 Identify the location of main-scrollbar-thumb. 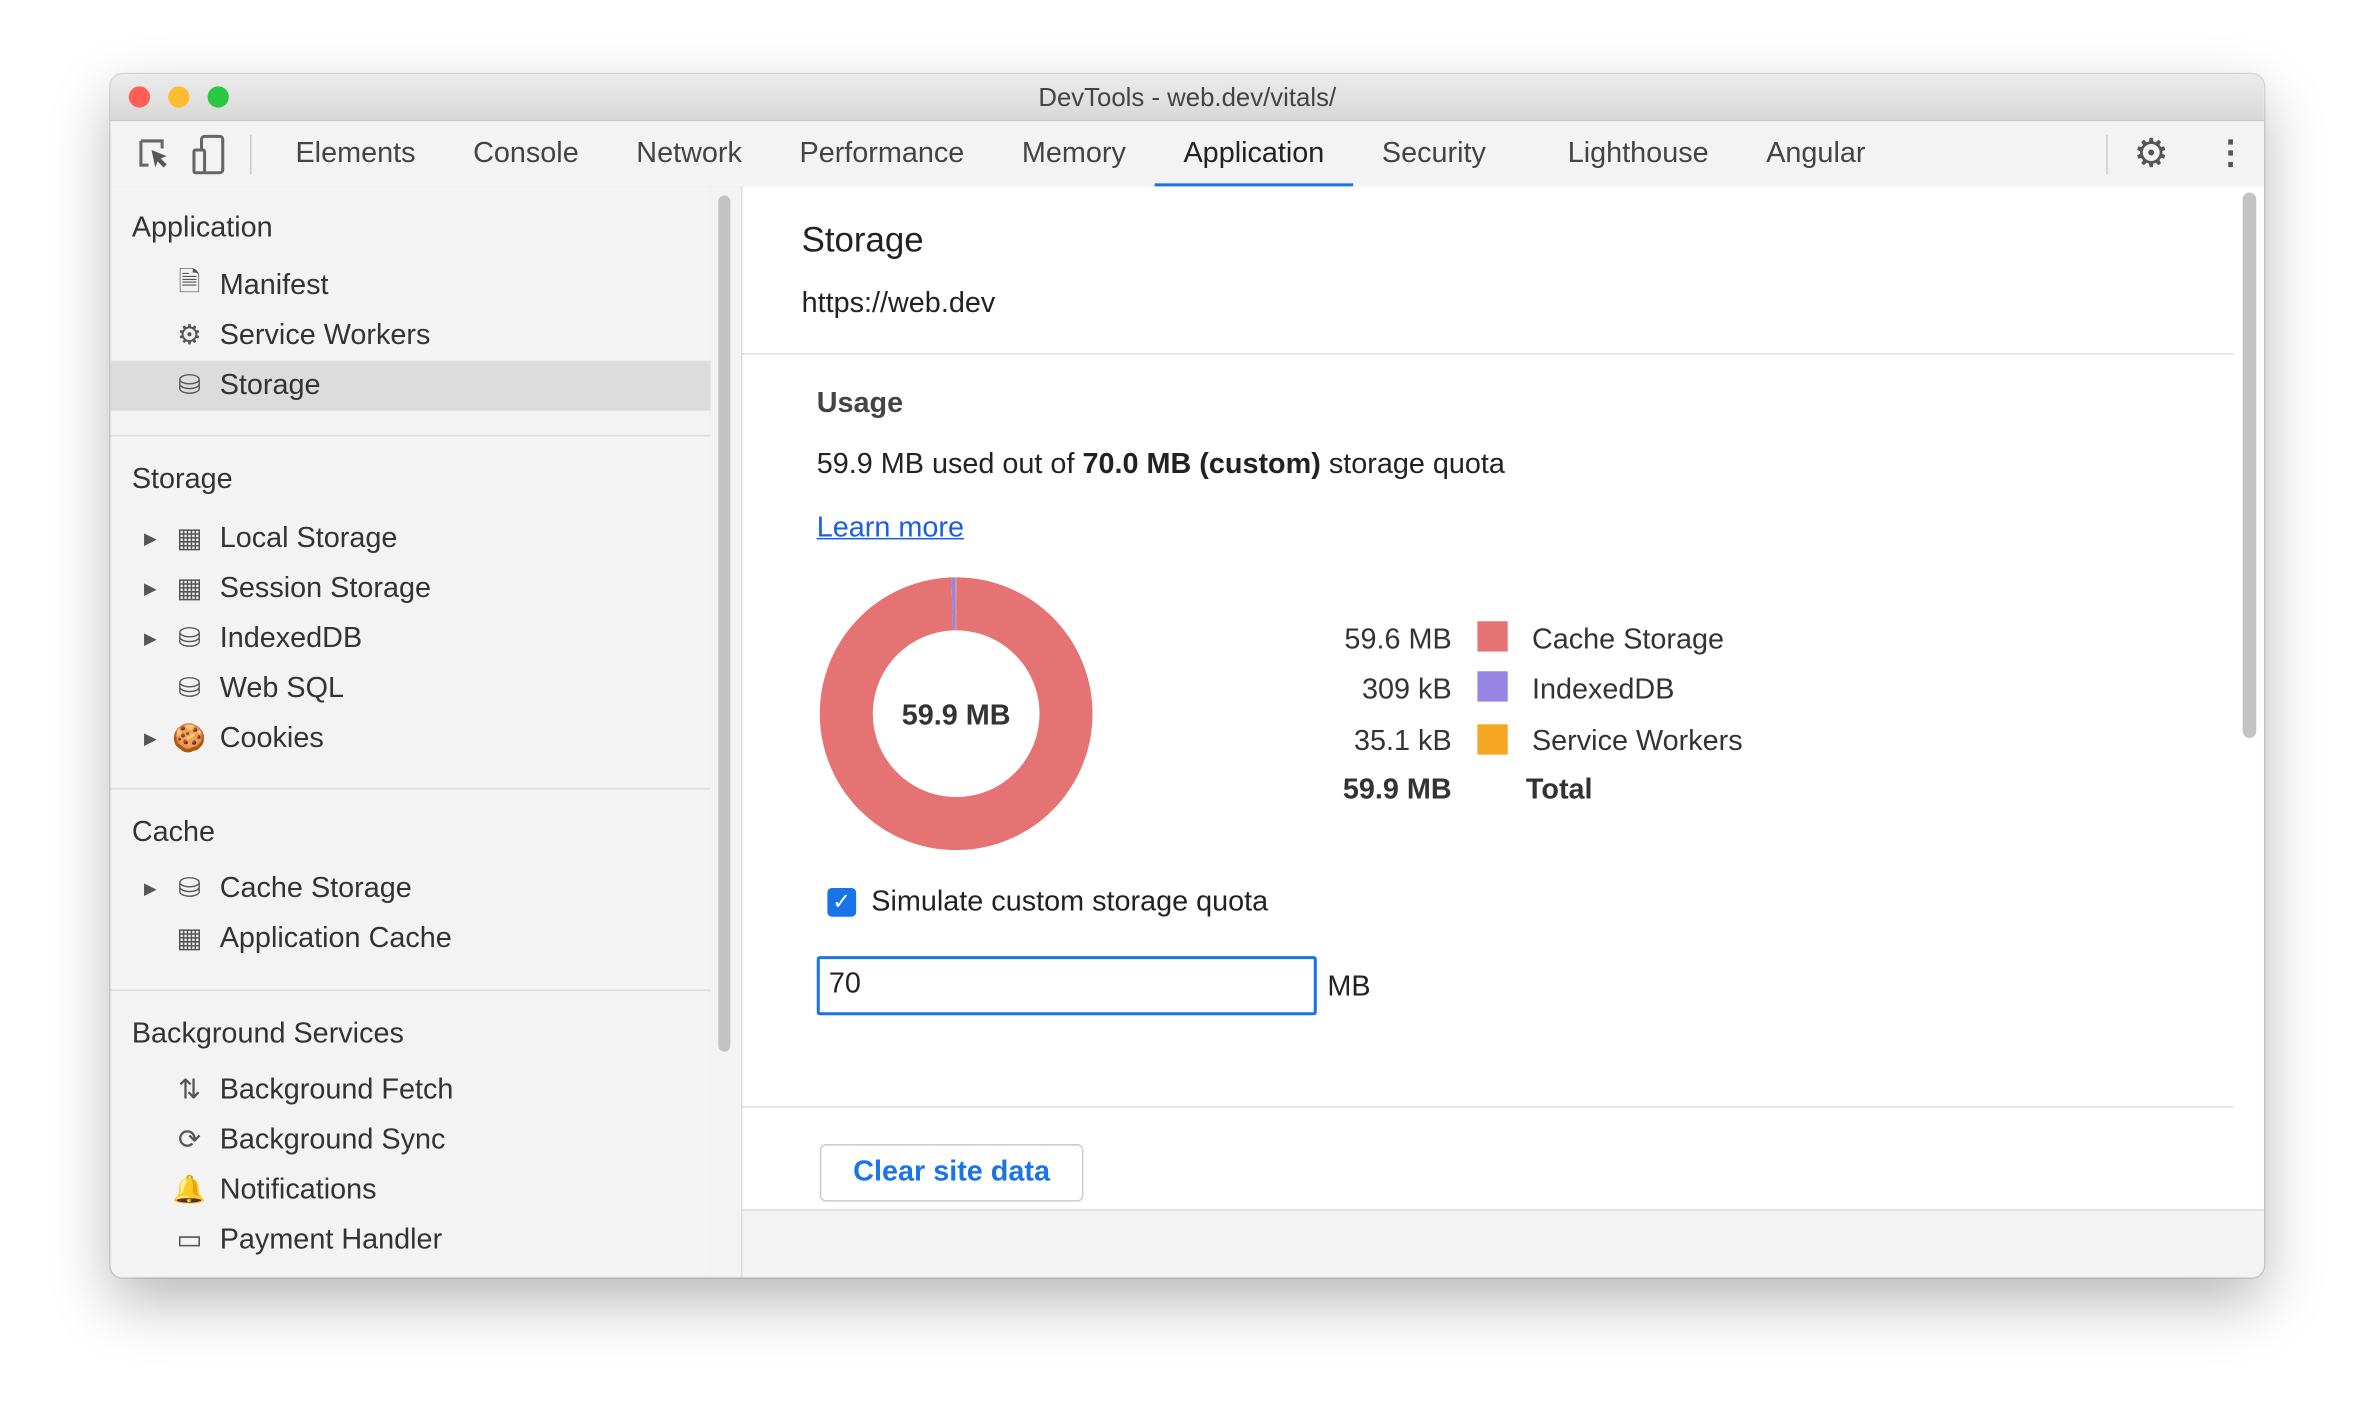
(2249, 465).